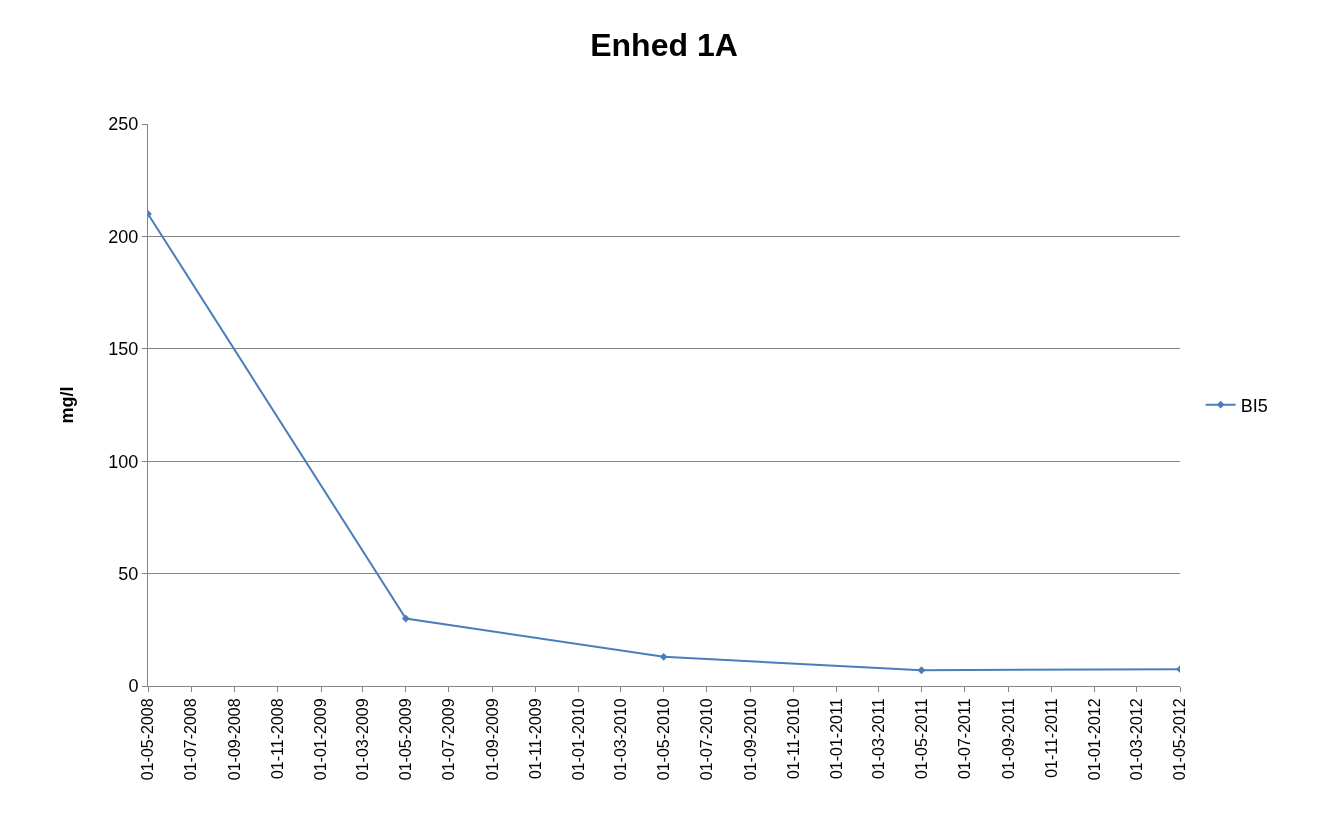 This screenshot has height=839, width=1328. What do you see at coordinates (535, 739) in the screenshot?
I see `x-tick-label: 01-11-2009` at bounding box center [535, 739].